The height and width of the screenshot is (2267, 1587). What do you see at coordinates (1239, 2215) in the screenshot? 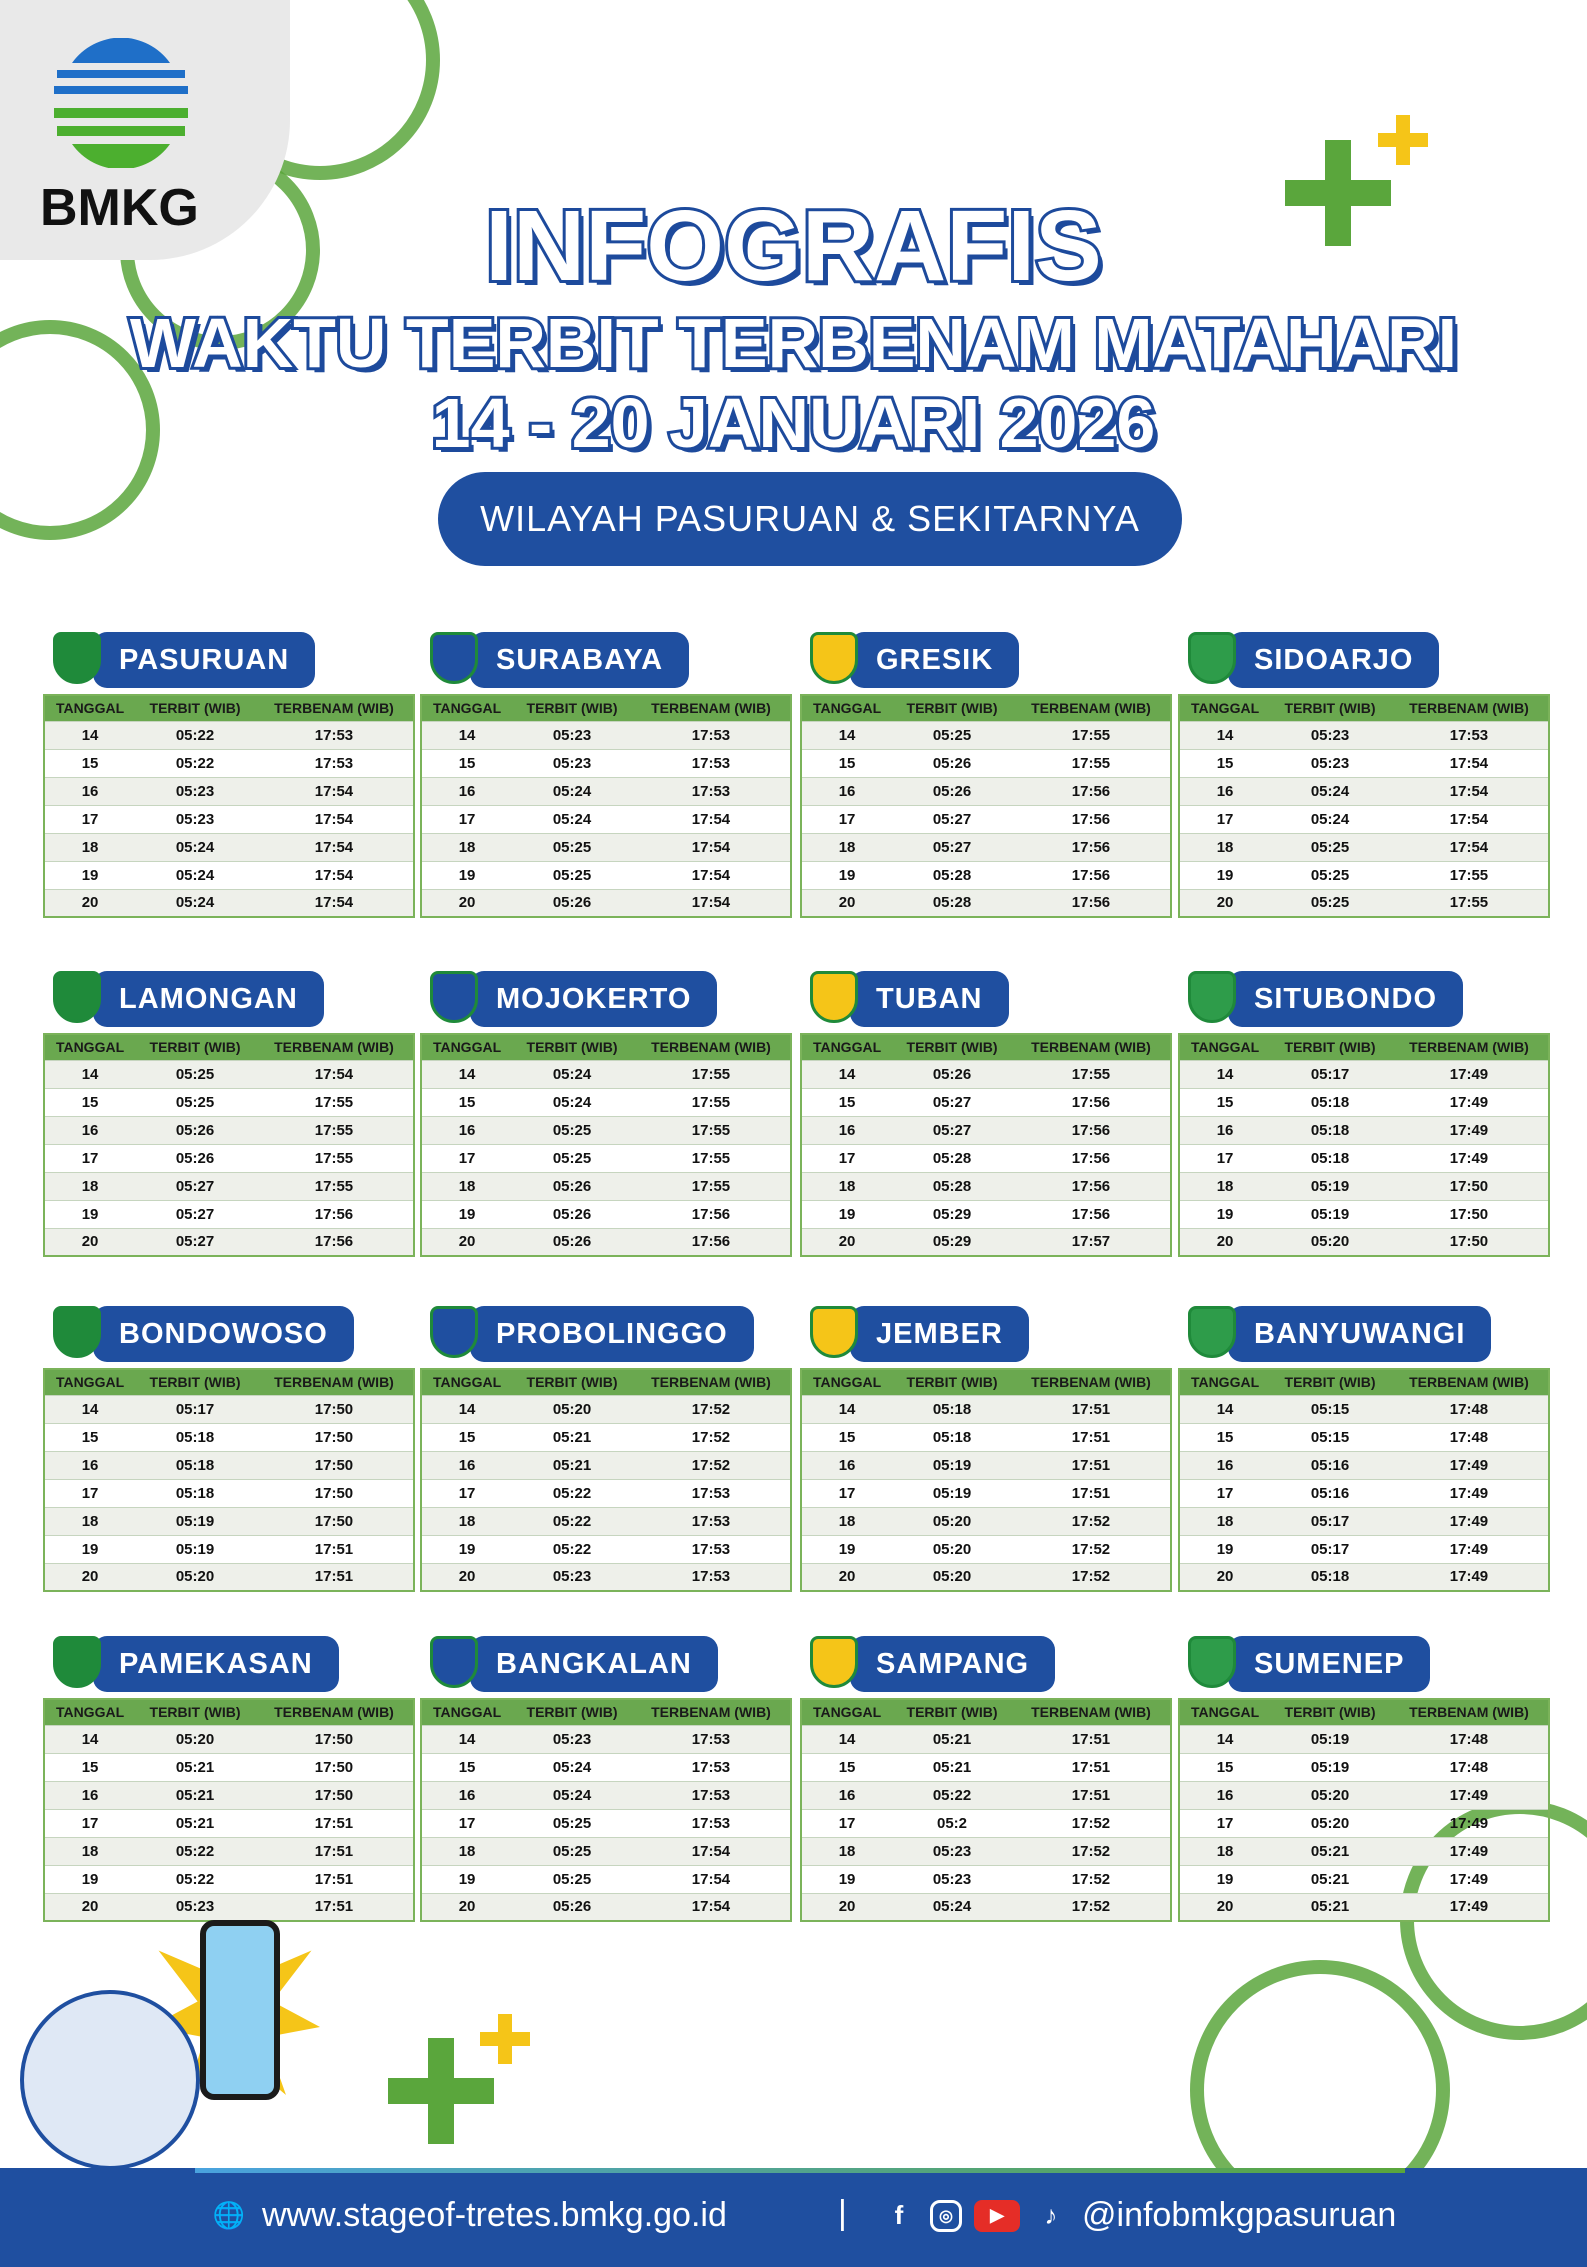
I see `social-handle: @infobmkgpasuruan` at bounding box center [1239, 2215].